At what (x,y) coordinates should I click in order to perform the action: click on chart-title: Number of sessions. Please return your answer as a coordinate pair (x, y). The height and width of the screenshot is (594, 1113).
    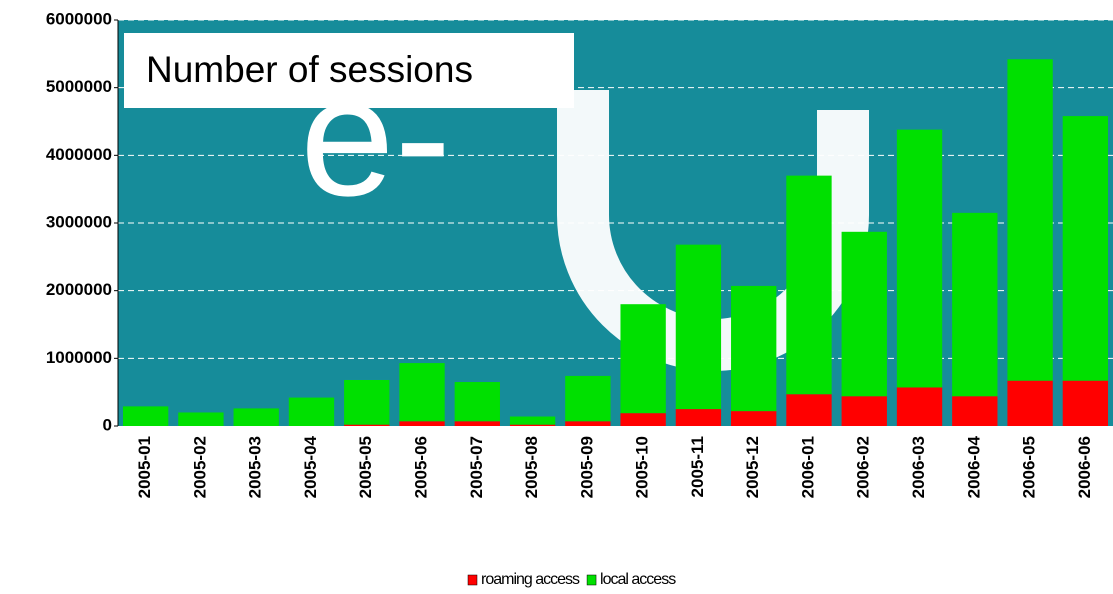
    Looking at the image, I should click on (309, 69).